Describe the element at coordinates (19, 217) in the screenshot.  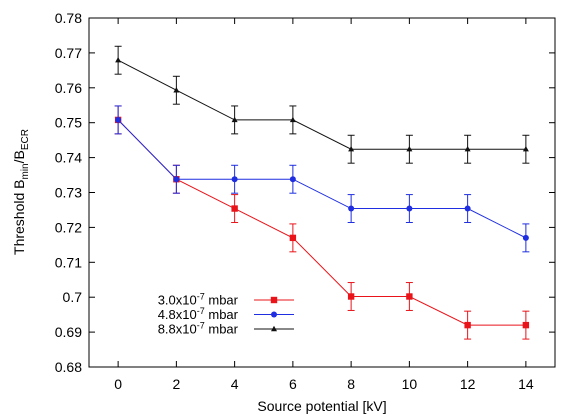
I see `y-axis-title-prefix: Threshold B` at that location.